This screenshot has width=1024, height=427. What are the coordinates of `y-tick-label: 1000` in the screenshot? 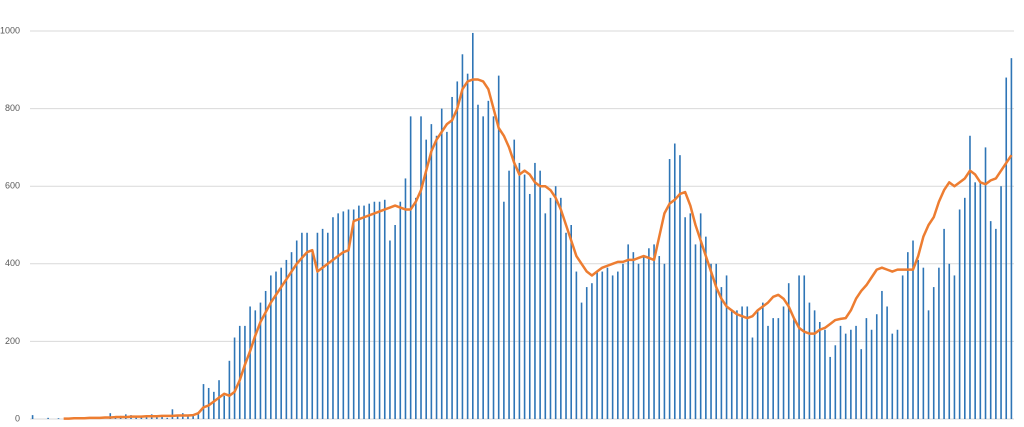 It's located at (10, 30).